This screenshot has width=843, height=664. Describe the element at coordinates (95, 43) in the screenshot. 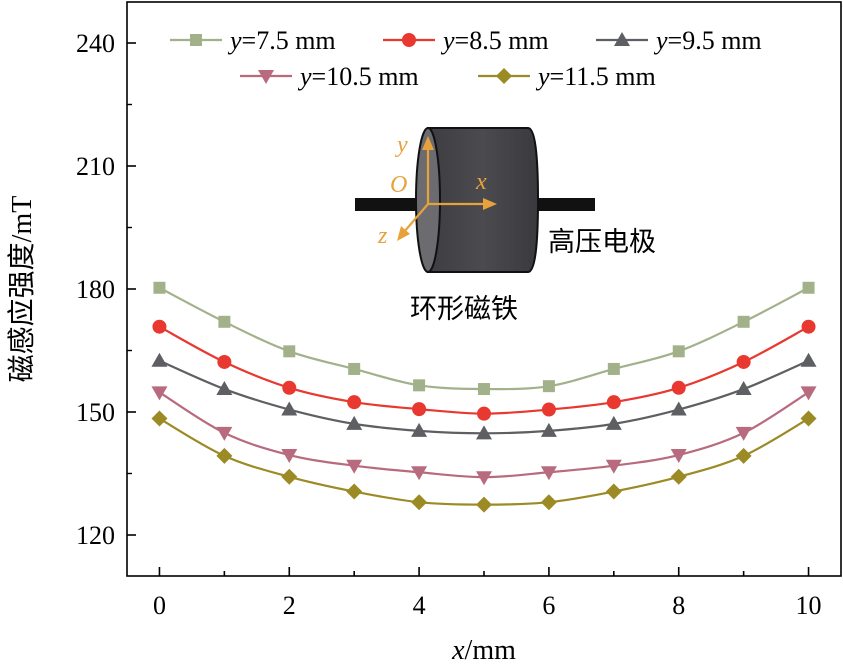

I see `y-tick-label: 240` at that location.